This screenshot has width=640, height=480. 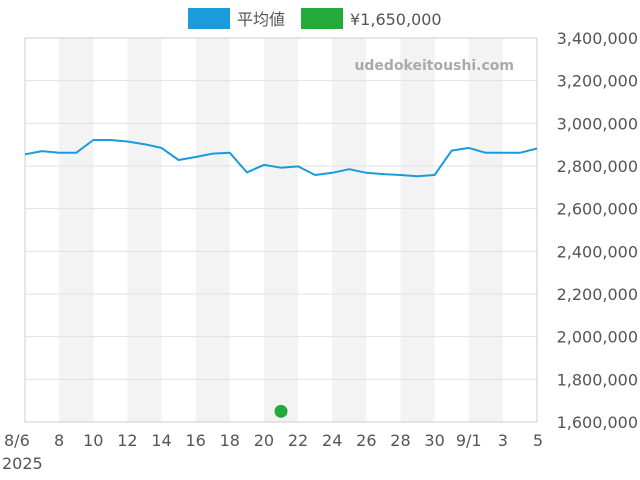 I want to click on x-tick-label: 20, so click(x=264, y=440).